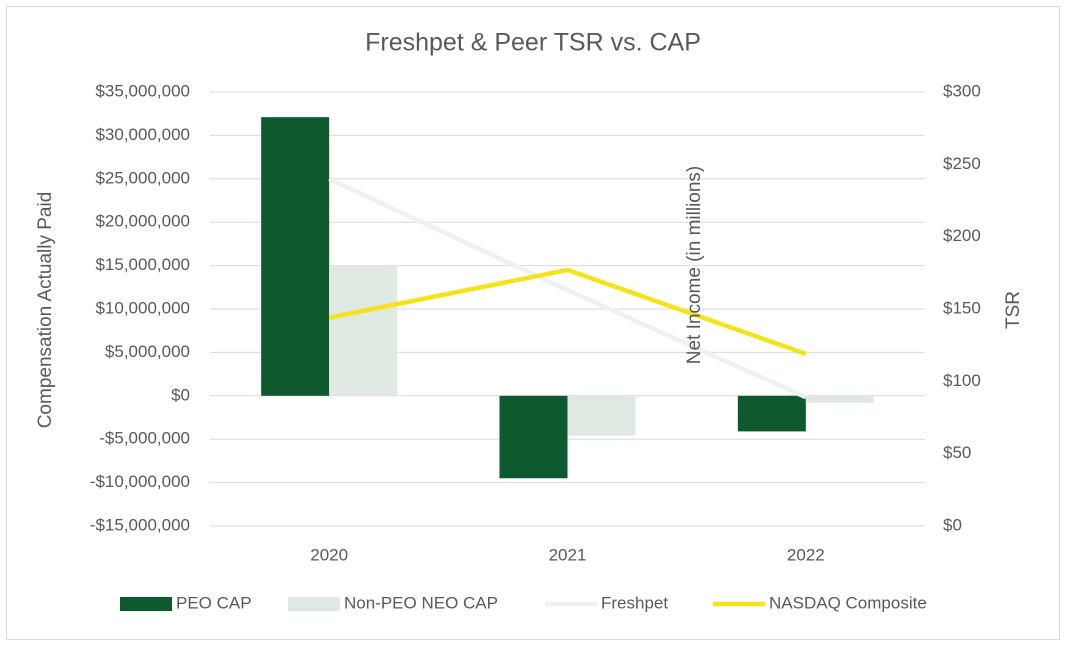 This screenshot has width=1066, height=655. Describe the element at coordinates (848, 602) in the screenshot. I see `legend-label: NASDAQ Composite` at that location.